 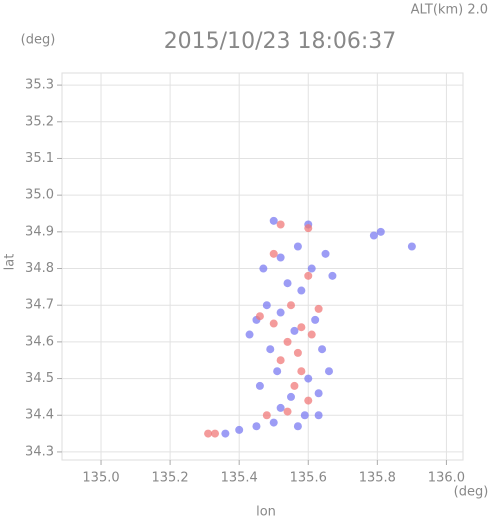 What do you see at coordinates (471, 492) in the screenshot?
I see `x-unit: (deg)` at bounding box center [471, 492].